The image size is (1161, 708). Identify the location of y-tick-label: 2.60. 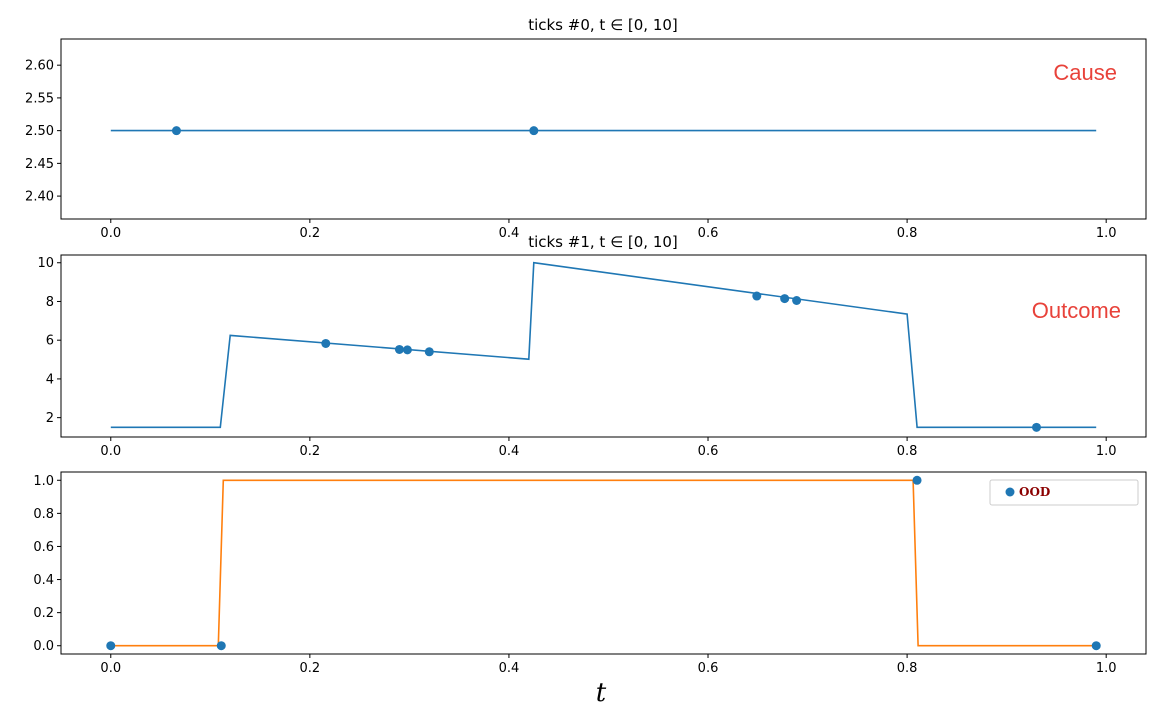
(39, 66).